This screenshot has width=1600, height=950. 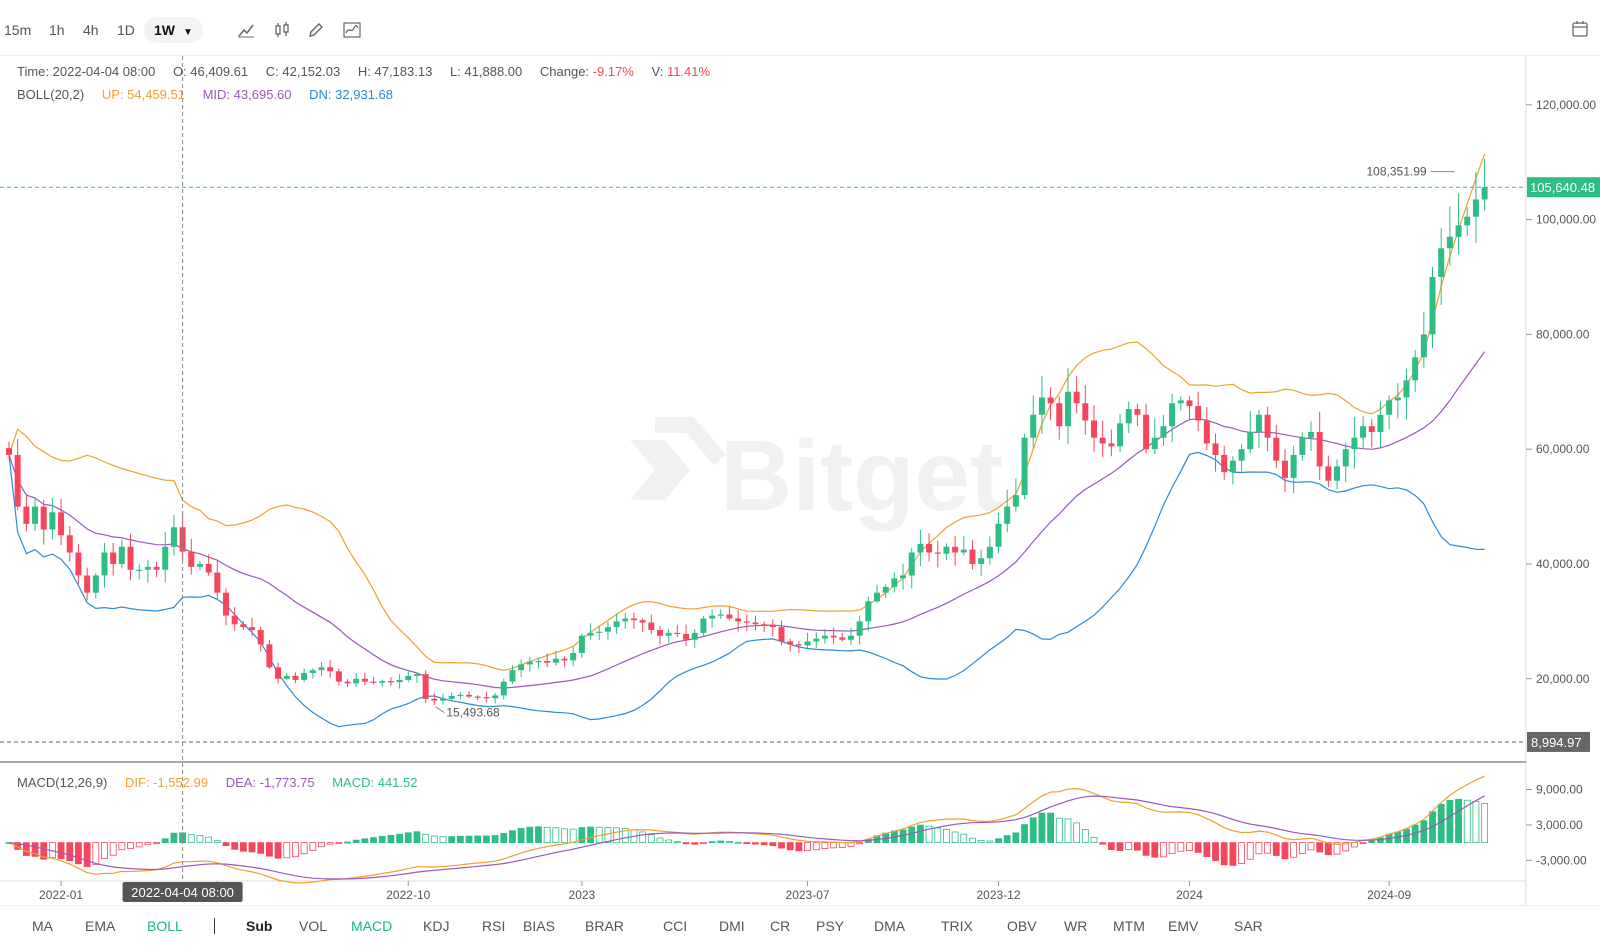 I want to click on calendar-icon, so click(x=1580, y=29).